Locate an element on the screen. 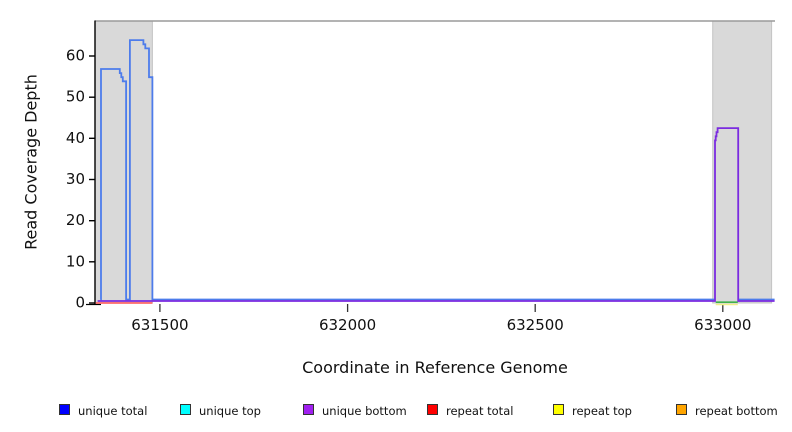 Image resolution: width=792 pixels, height=432 pixels. y-tick-label: 10 is located at coordinates (75, 261).